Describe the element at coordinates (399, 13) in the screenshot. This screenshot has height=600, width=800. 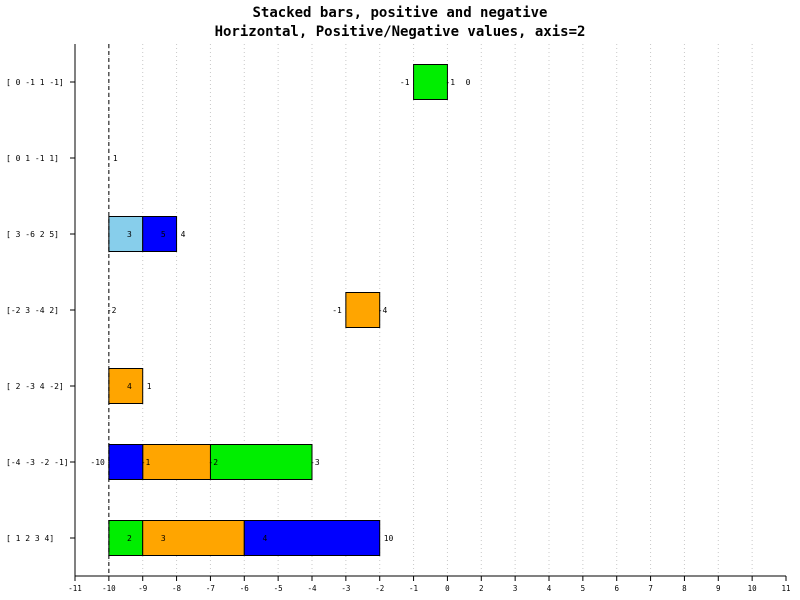
I see `chart-title: Stacked bars, positive and negative` at that location.